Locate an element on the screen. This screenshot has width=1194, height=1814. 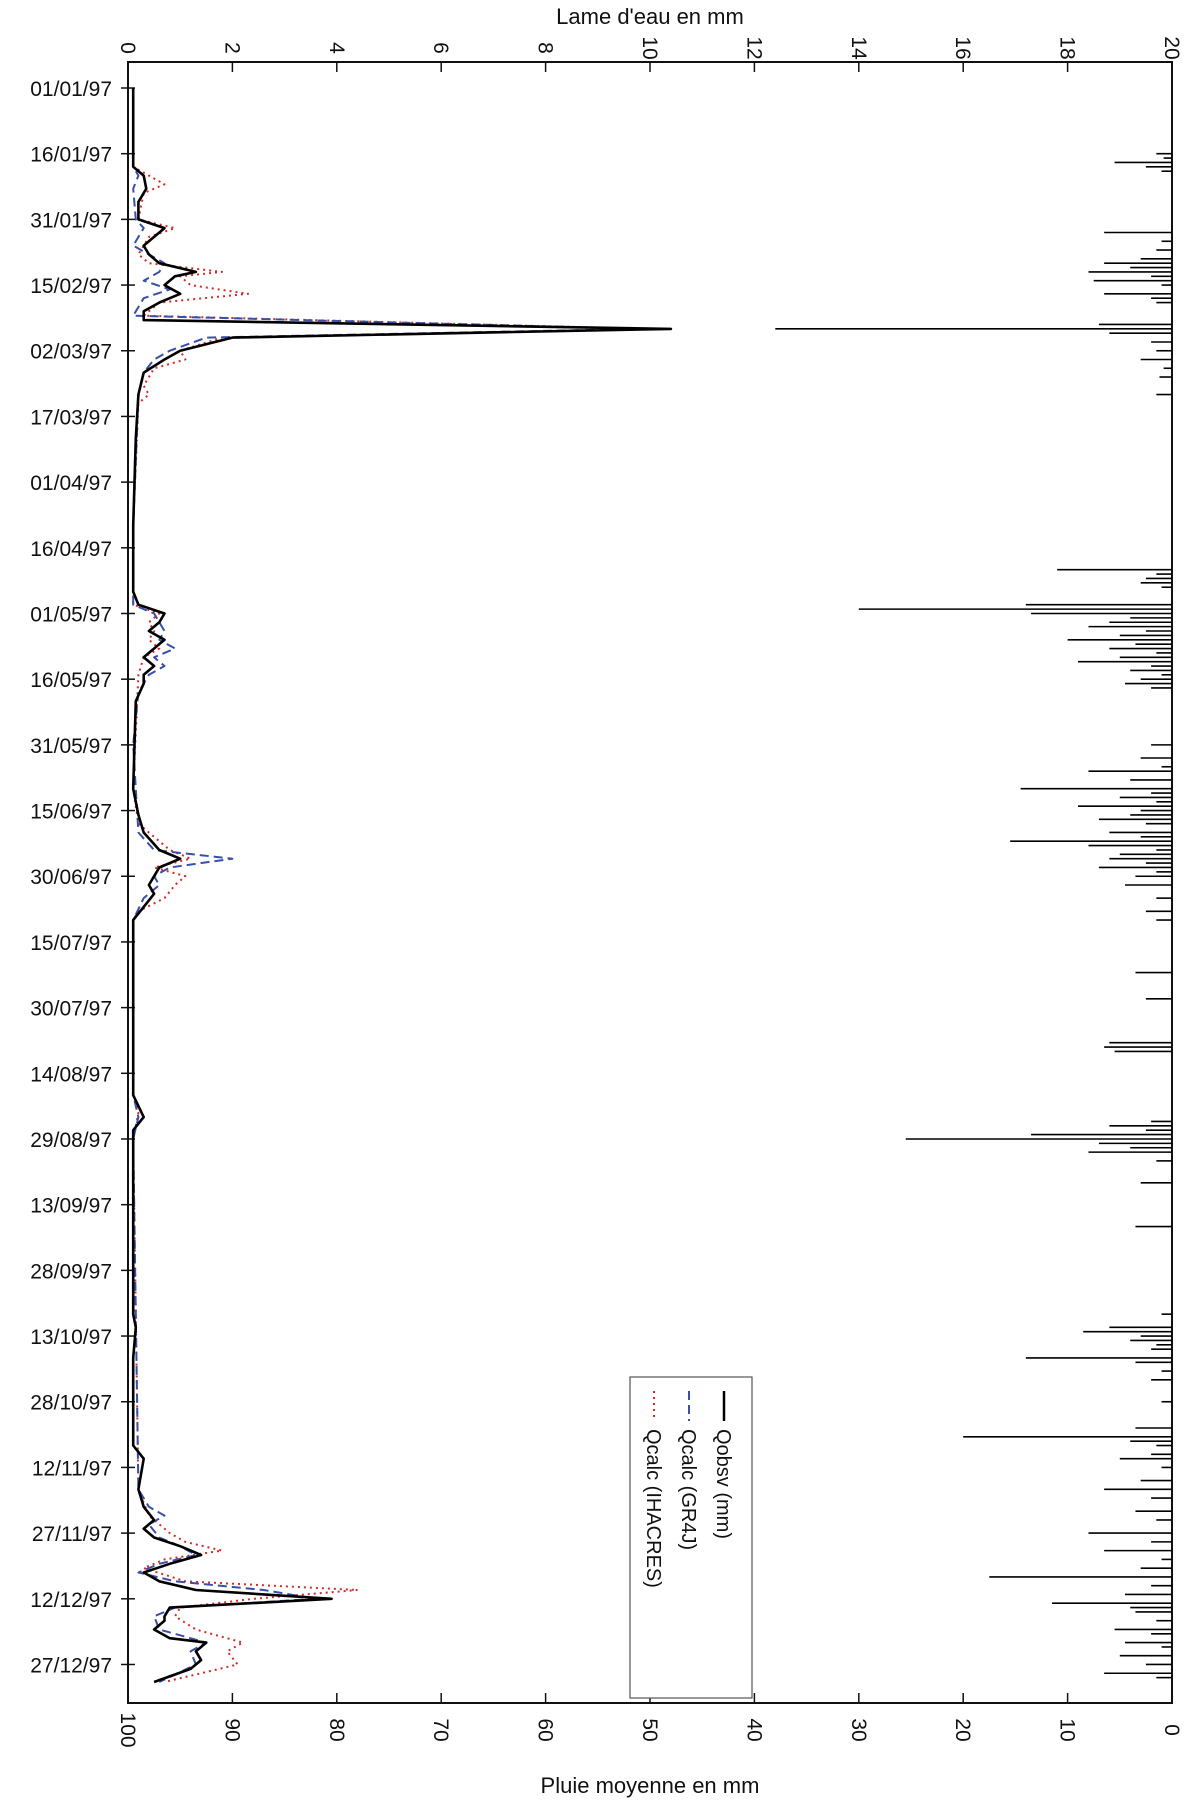
date-axis-tick-label: 17/03/97 is located at coordinates (71, 417).